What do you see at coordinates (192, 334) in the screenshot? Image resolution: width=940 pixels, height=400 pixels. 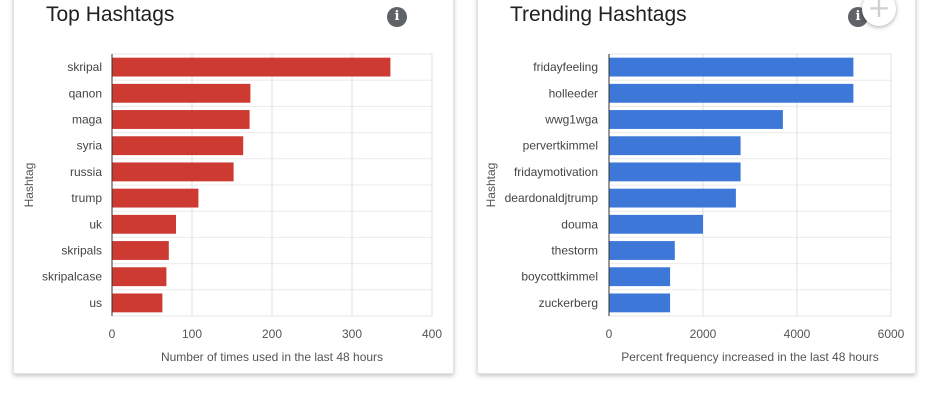 I see `x-tick-label: 100` at bounding box center [192, 334].